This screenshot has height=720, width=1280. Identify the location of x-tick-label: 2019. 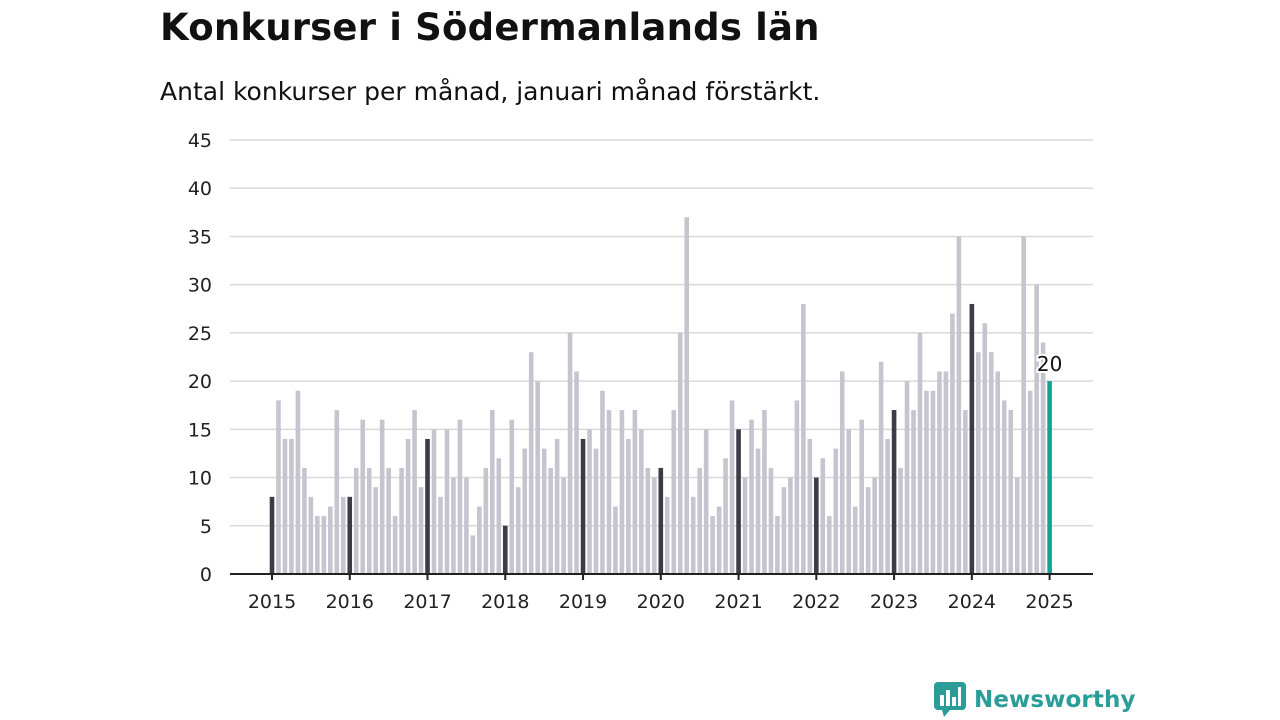
(583, 602).